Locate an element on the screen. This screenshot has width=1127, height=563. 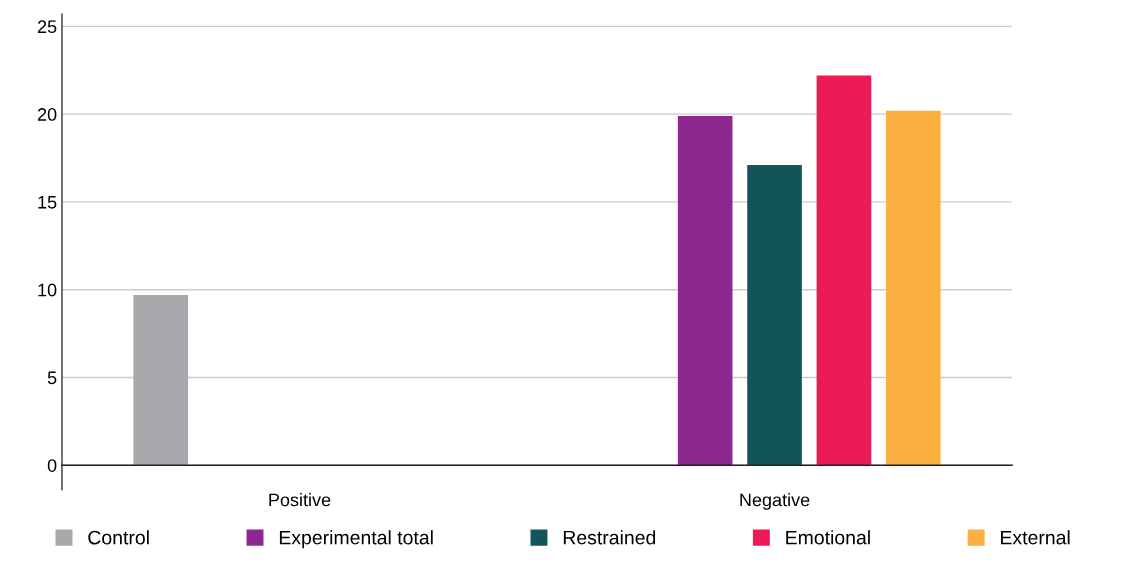
y-tick-label: 5 is located at coordinates (52, 378).